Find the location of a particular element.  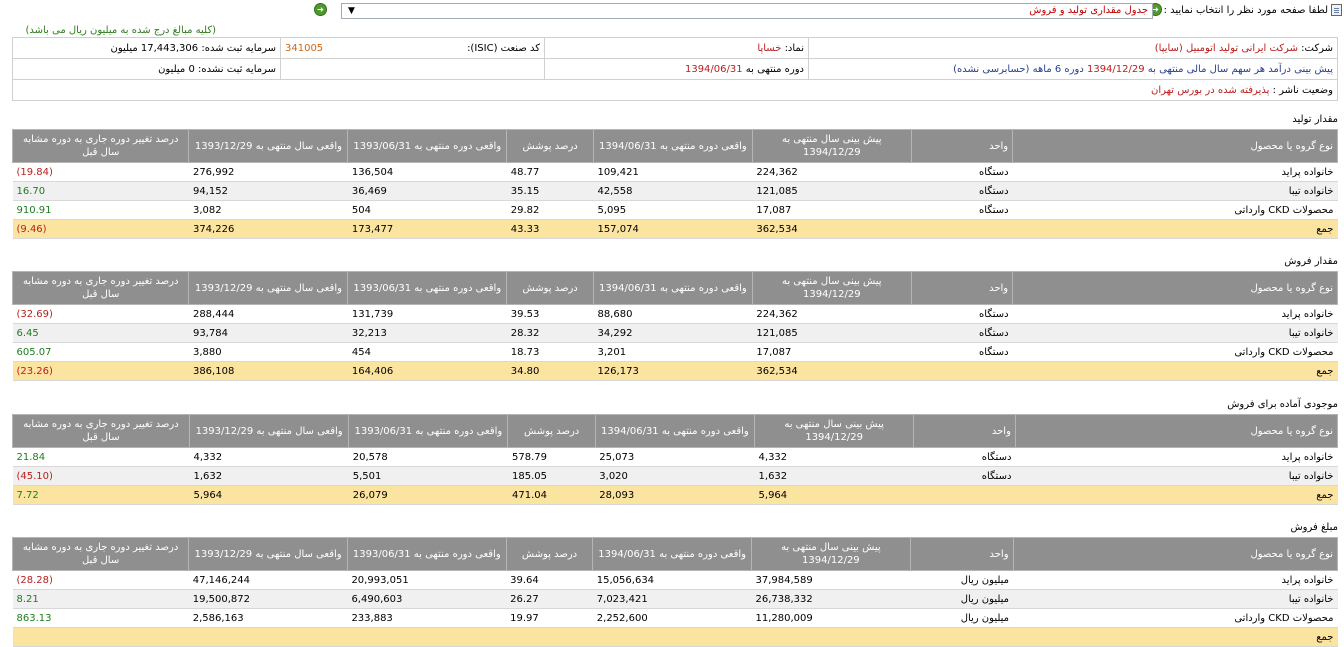

isic-label: کد صنعت (ISIC): is located at coordinates (503, 48).